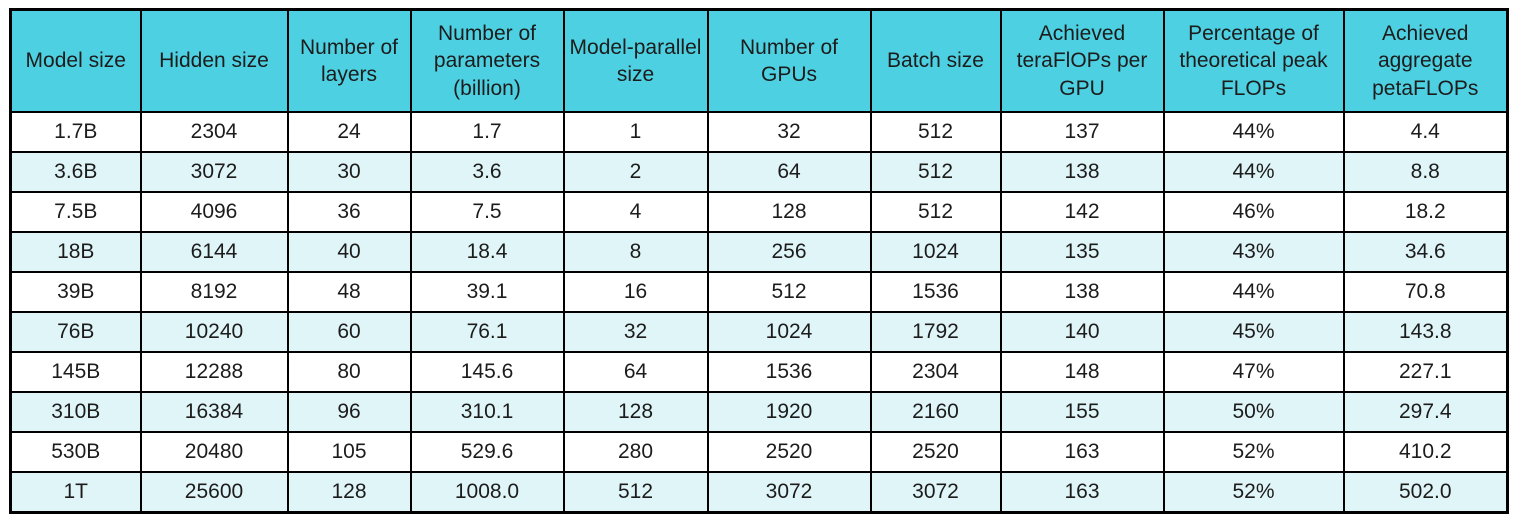 The width and height of the screenshot is (1517, 532). I want to click on table-row-310b: 310B 16384 96 310.1 128 1920 2160 155 50% 297.4, so click(759, 412).